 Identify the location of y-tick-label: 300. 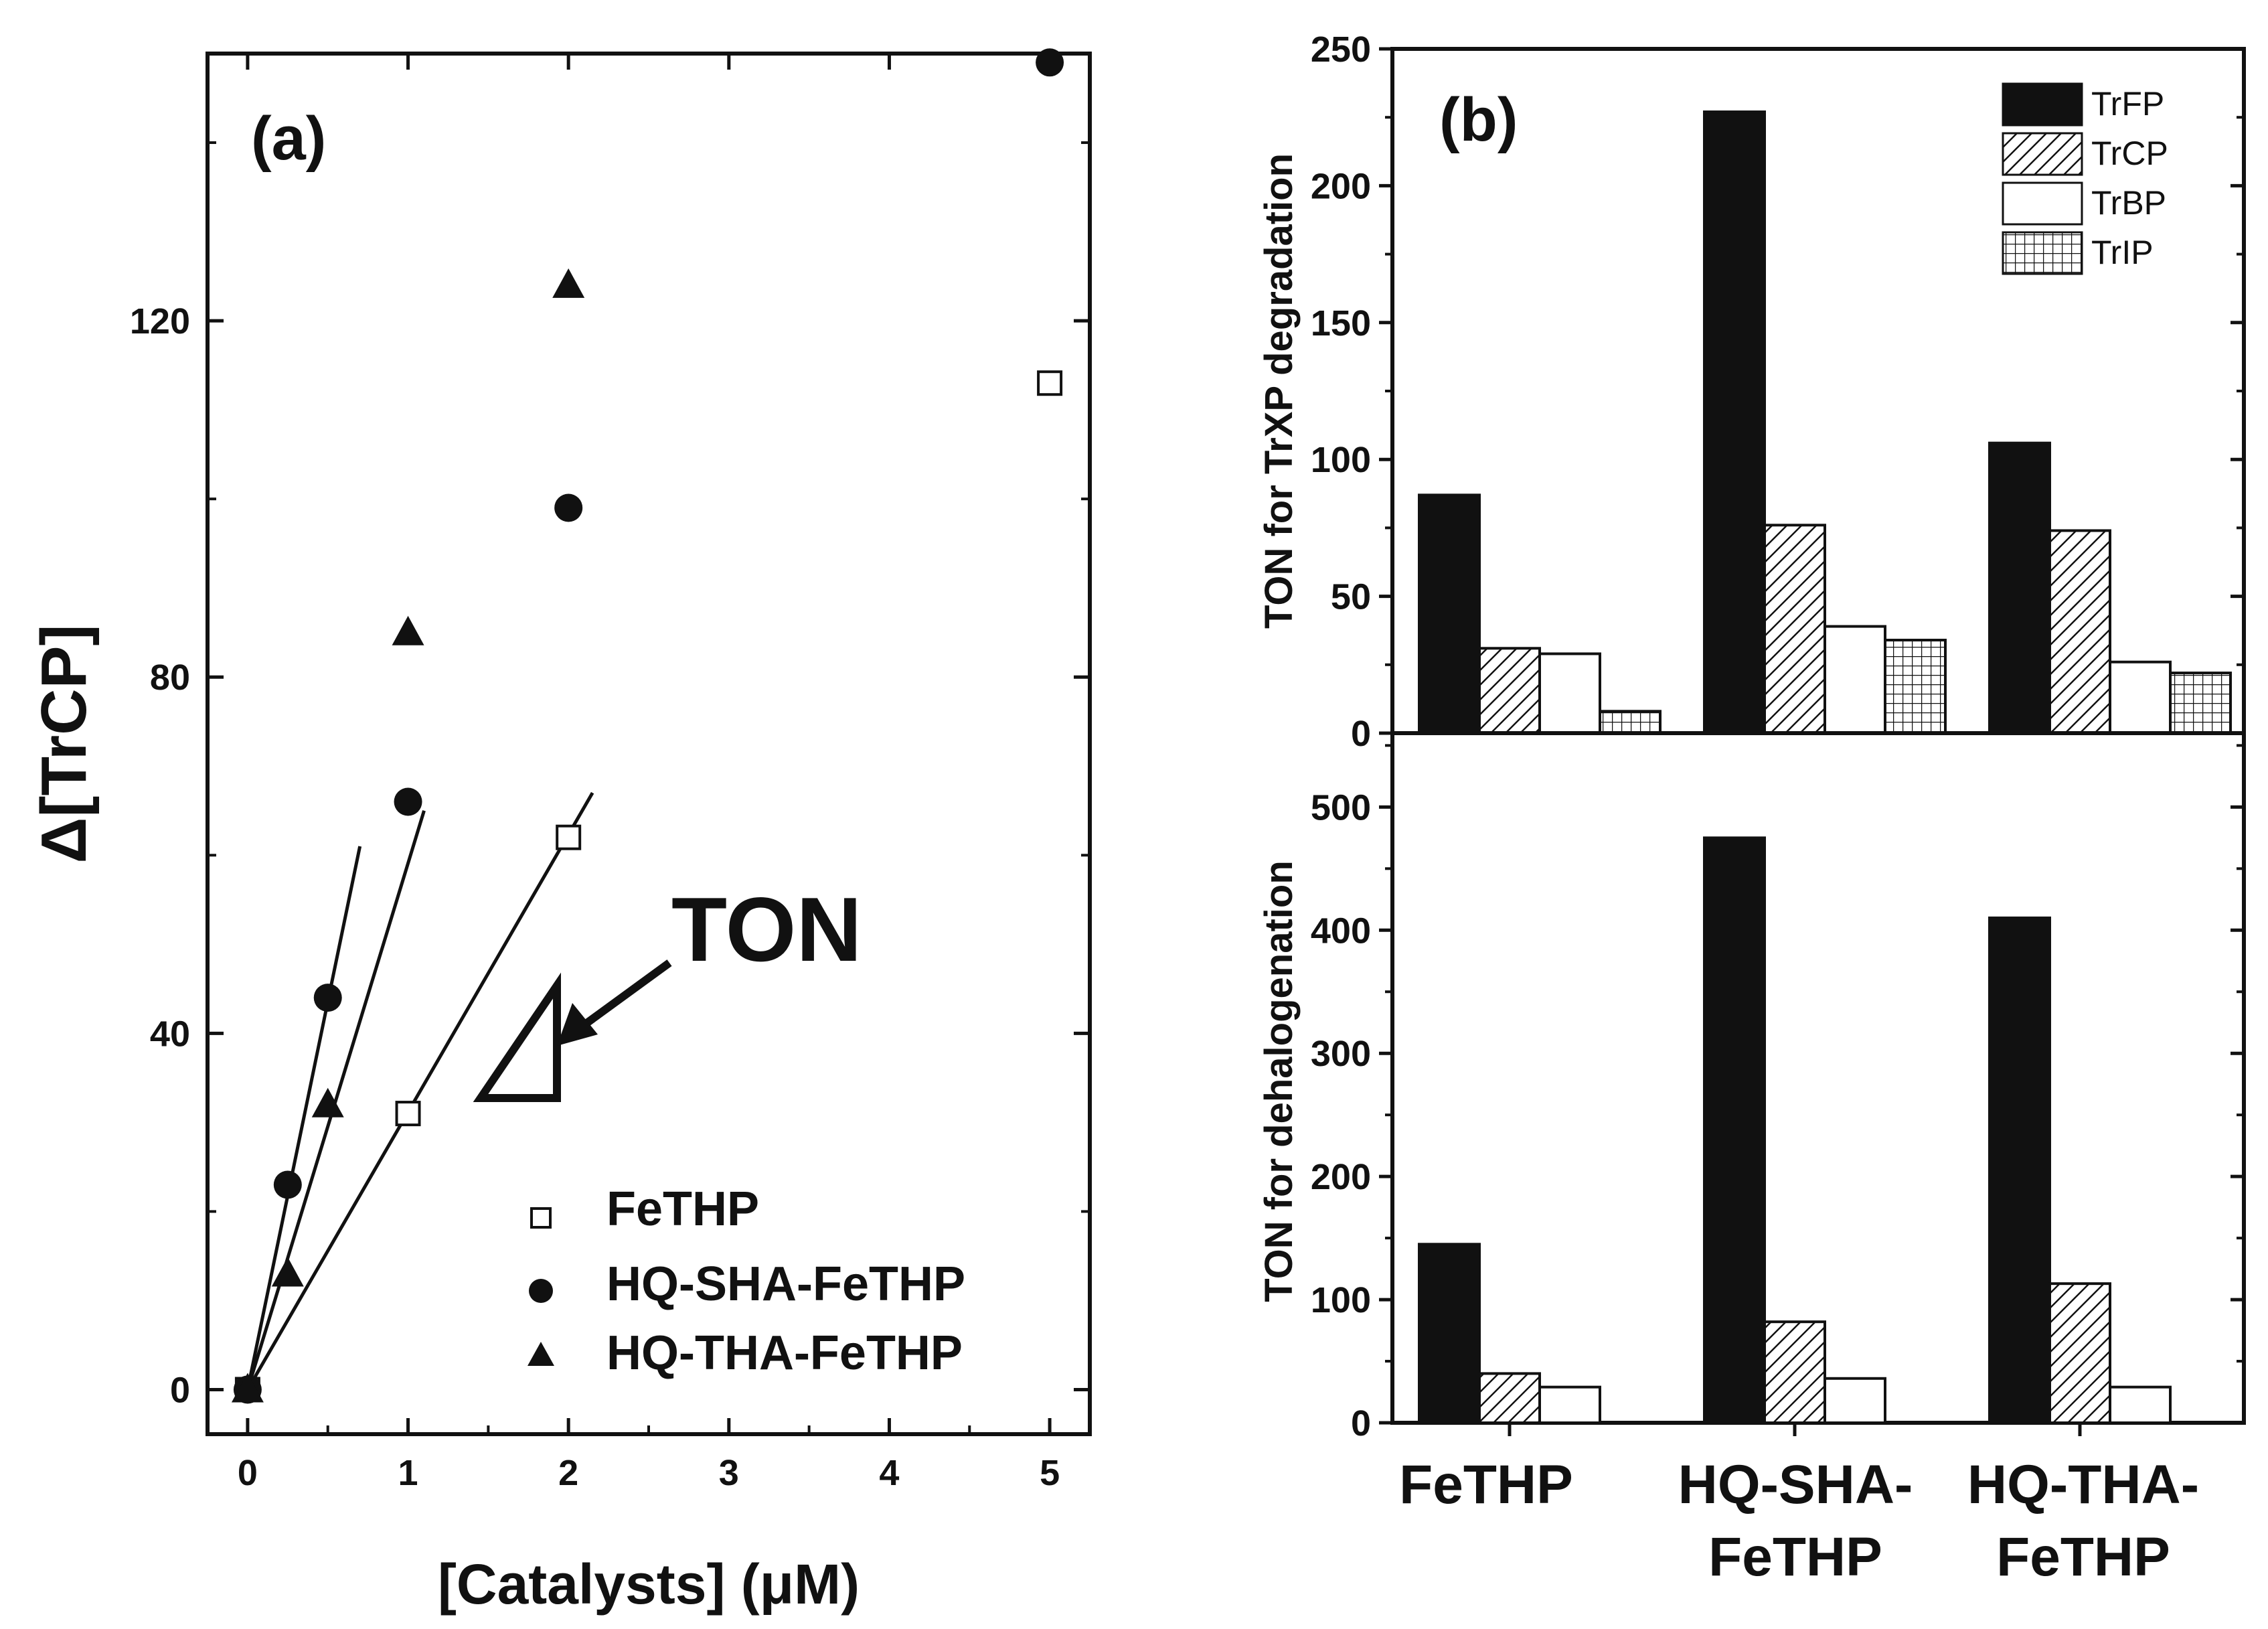
(1341, 1054).